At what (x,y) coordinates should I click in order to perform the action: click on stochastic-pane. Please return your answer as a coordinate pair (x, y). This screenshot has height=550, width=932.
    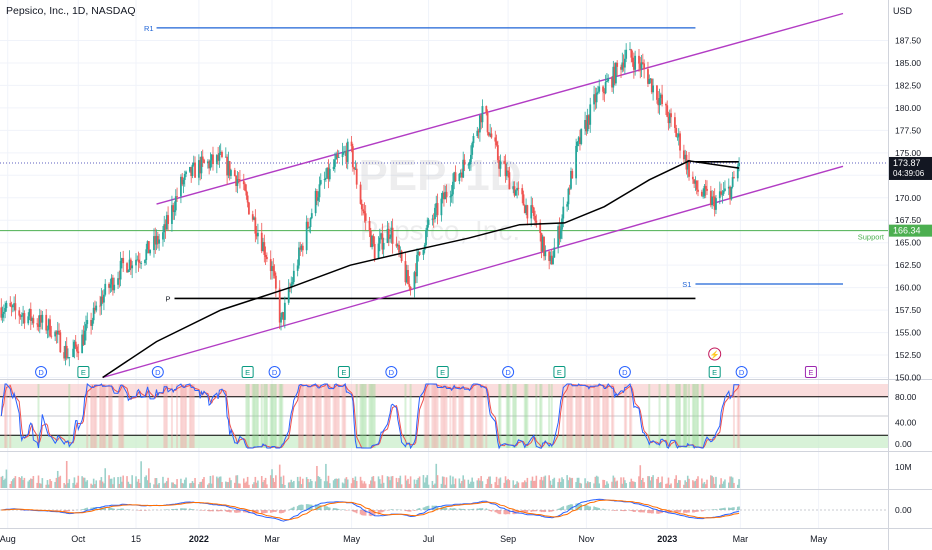
    Looking at the image, I should click on (444, 416).